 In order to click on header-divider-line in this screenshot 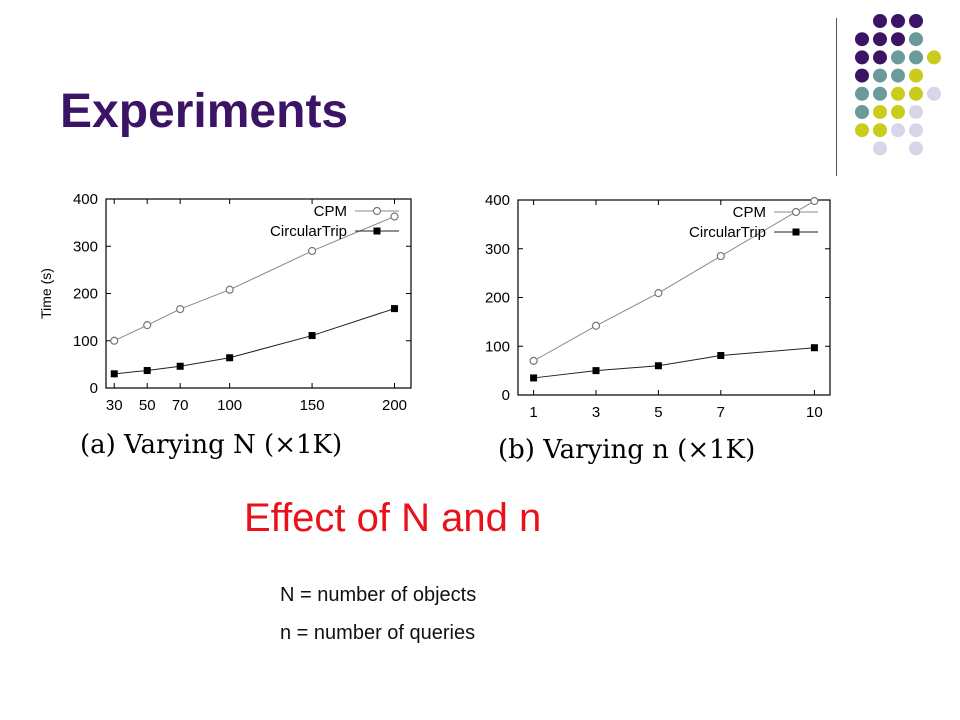, I will do `click(836, 97)`.